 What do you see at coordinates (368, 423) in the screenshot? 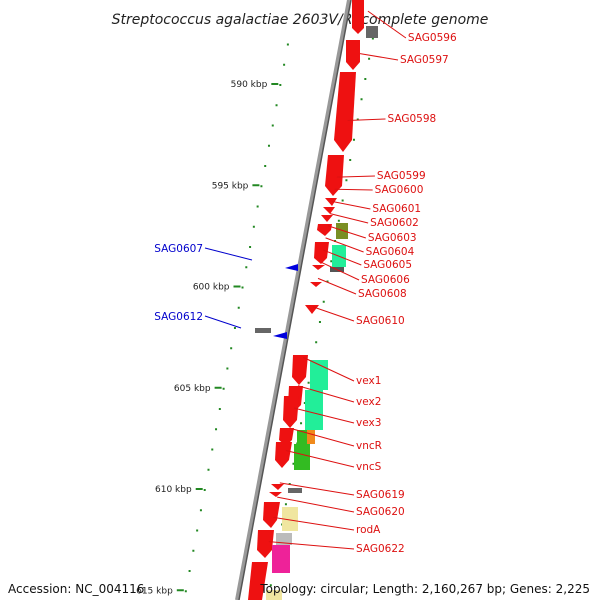
I see `gene-label-vex3: vex3` at bounding box center [368, 423].